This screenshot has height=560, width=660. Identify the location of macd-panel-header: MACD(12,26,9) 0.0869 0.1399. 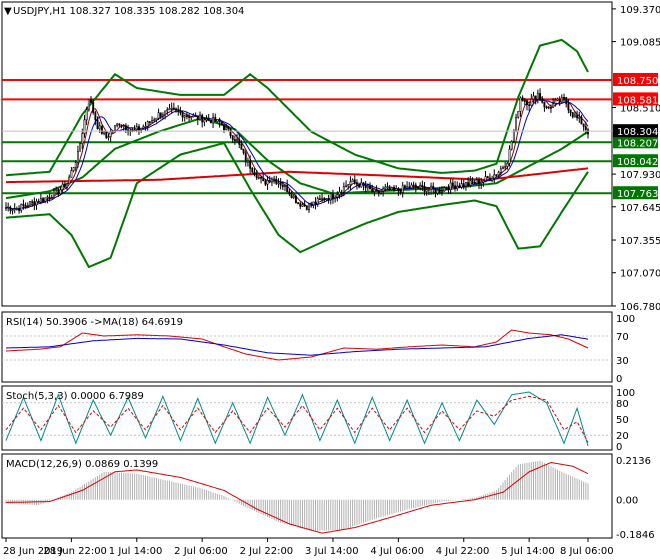
(82, 464).